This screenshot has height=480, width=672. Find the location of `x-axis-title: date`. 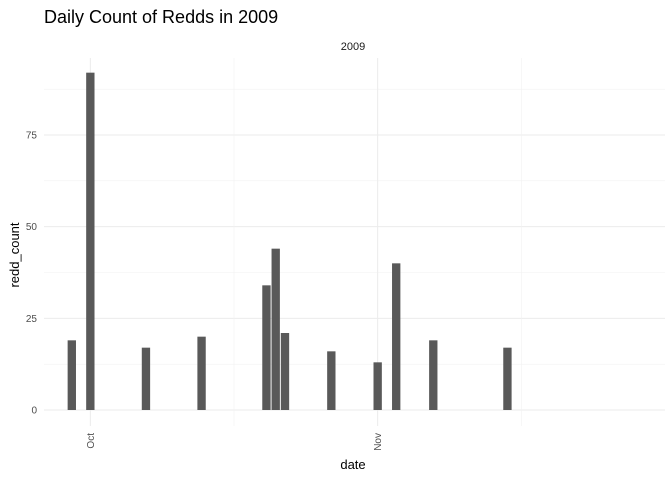

x-axis-title: date is located at coordinates (352, 464).